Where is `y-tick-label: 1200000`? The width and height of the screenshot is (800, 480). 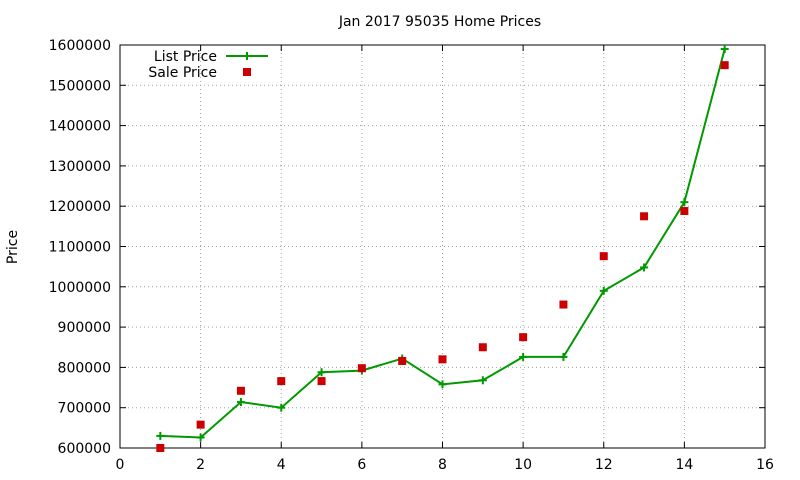 y-tick-label: 1200000 is located at coordinates (80, 207).